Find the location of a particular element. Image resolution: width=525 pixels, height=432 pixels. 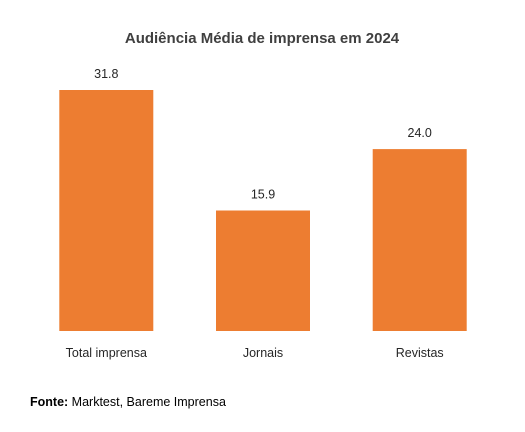

source-label: Fonte: is located at coordinates (49, 402).